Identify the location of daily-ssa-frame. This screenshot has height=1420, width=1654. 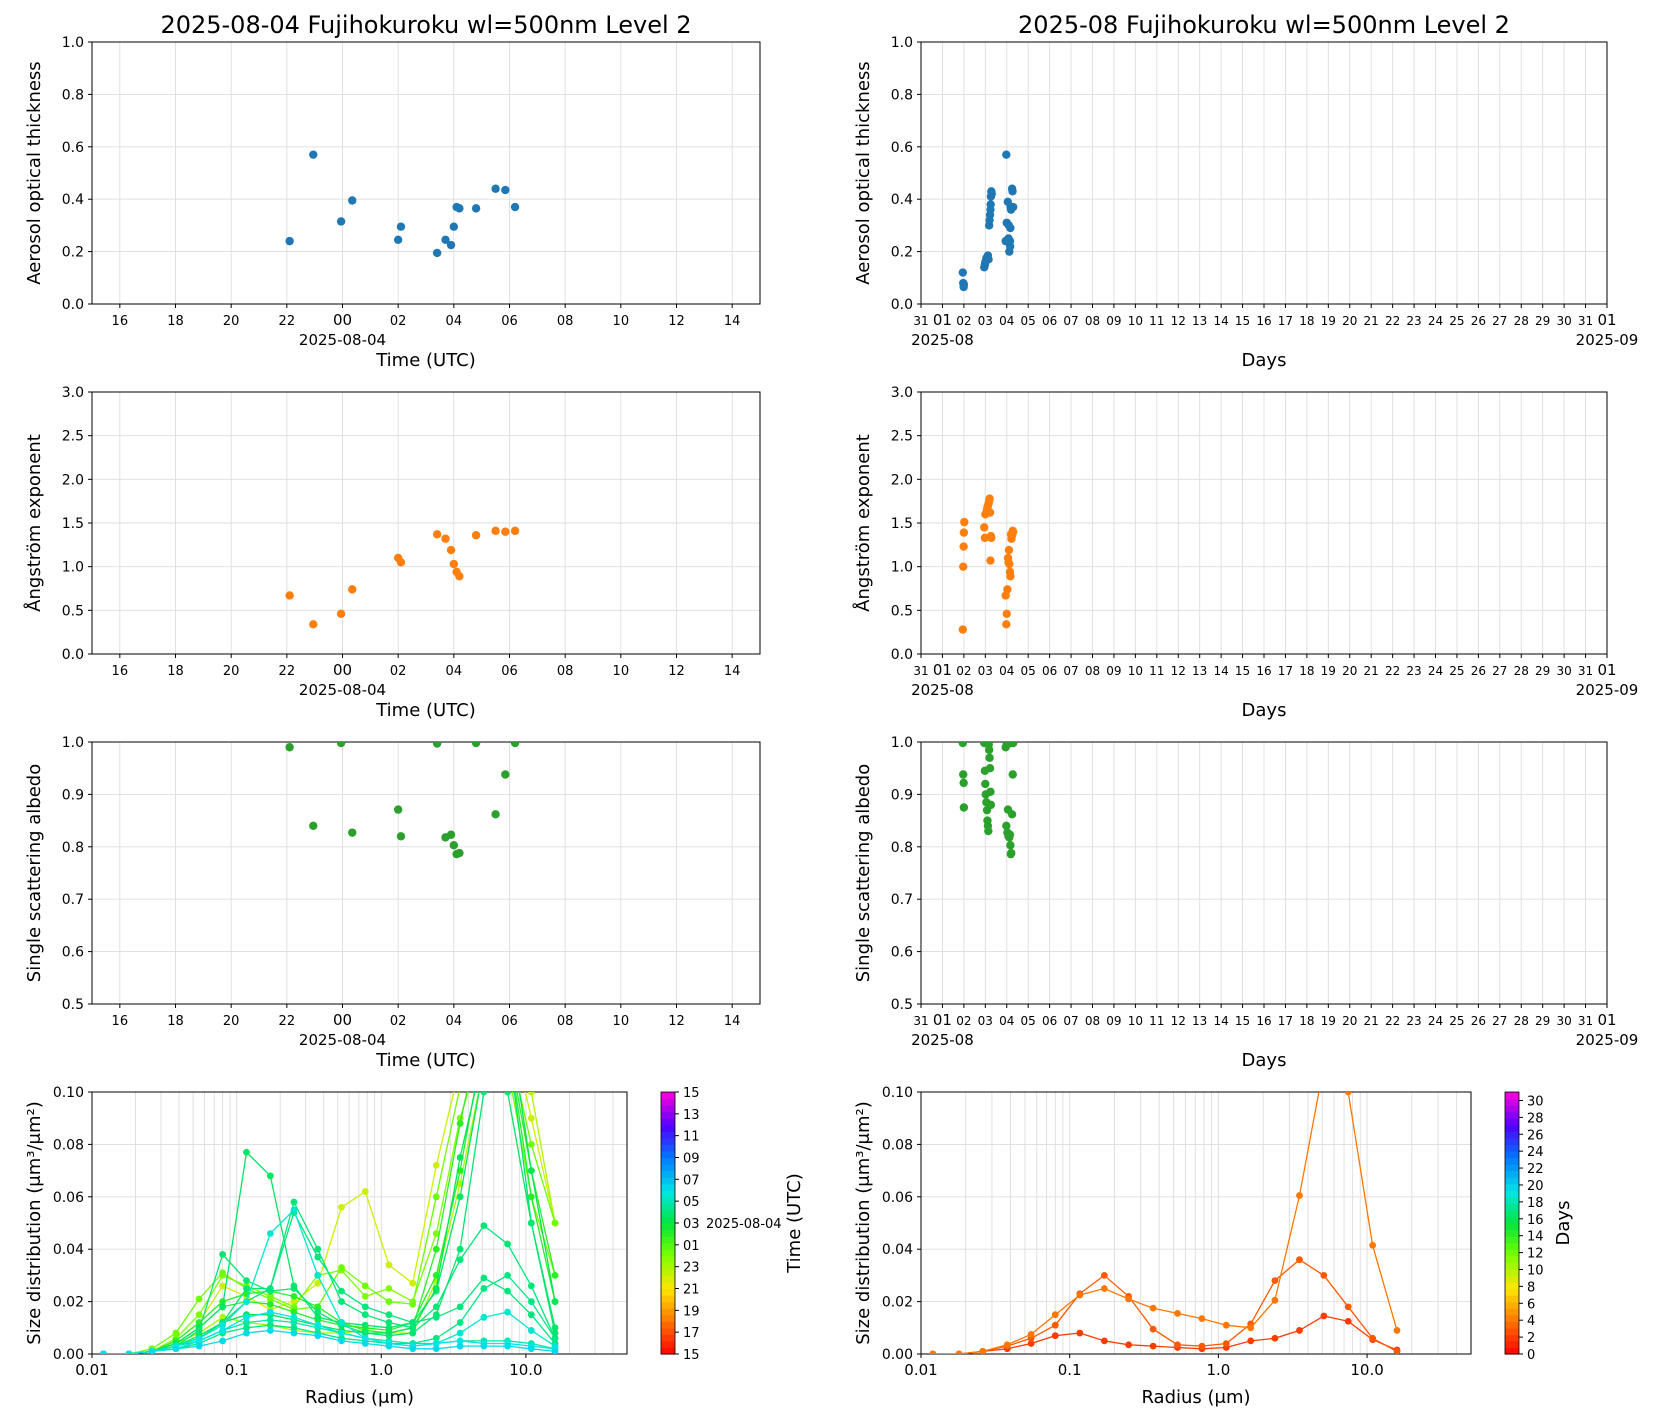
(426, 873).